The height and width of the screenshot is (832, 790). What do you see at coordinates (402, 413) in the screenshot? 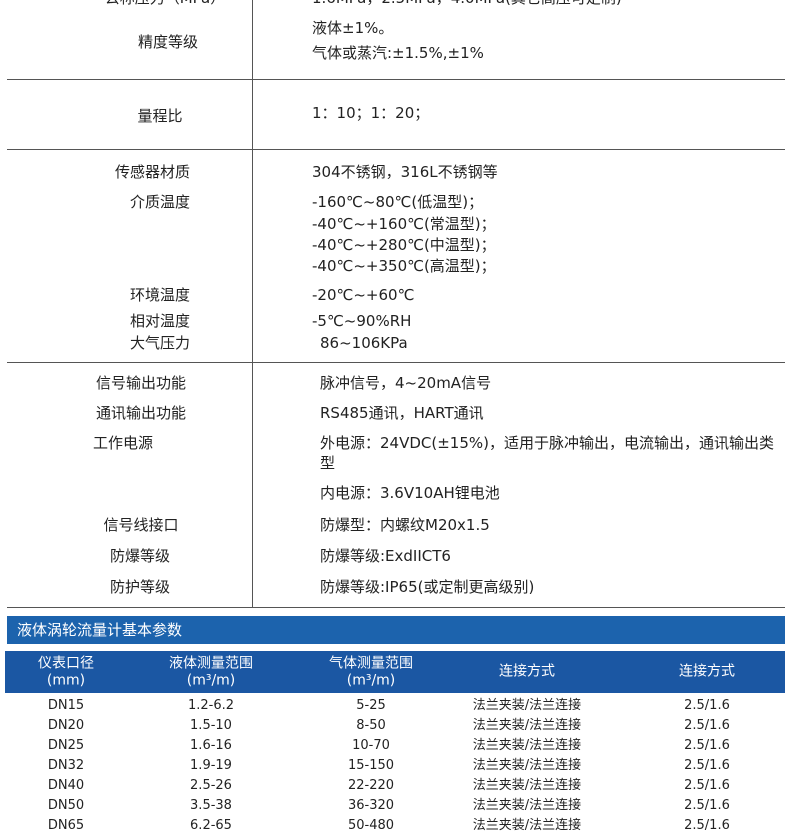
I see `spec-value: RS485通讯，HART通讯` at bounding box center [402, 413].